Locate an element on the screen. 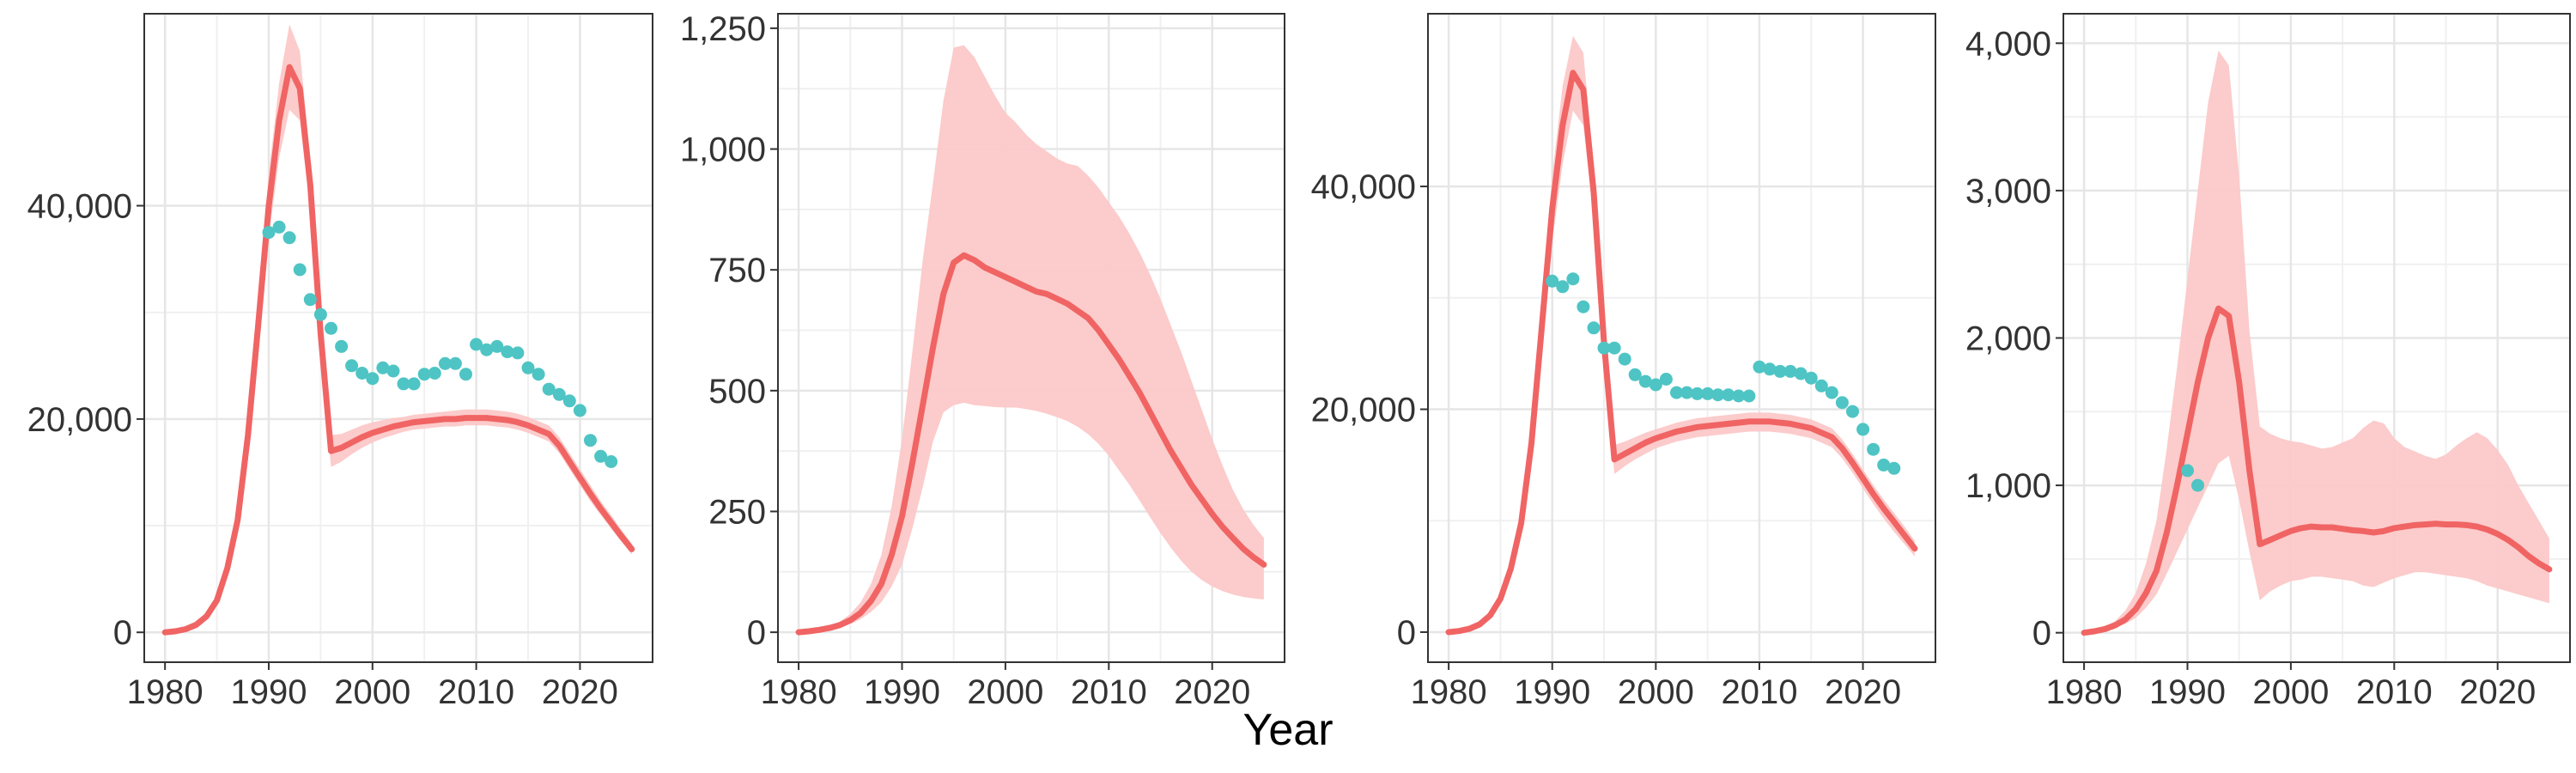 The height and width of the screenshot is (773, 2576). y-tick-label: 1,250 is located at coordinates (723, 29).